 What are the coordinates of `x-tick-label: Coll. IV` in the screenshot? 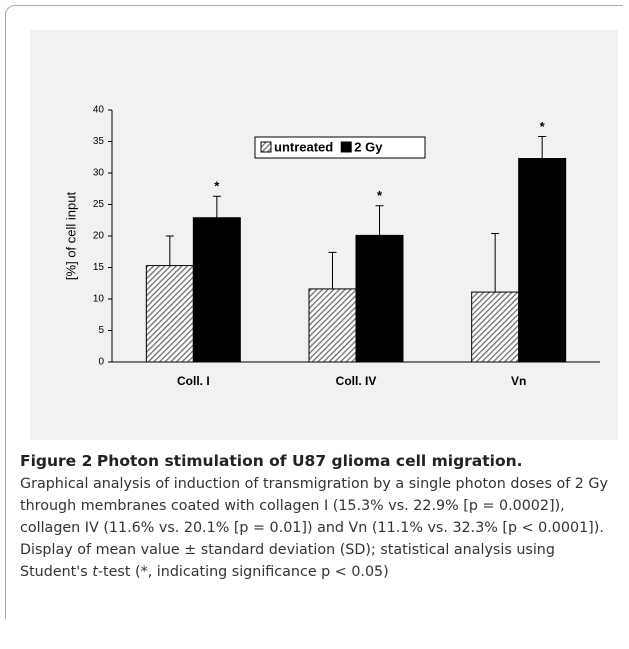 It's located at (356, 381).